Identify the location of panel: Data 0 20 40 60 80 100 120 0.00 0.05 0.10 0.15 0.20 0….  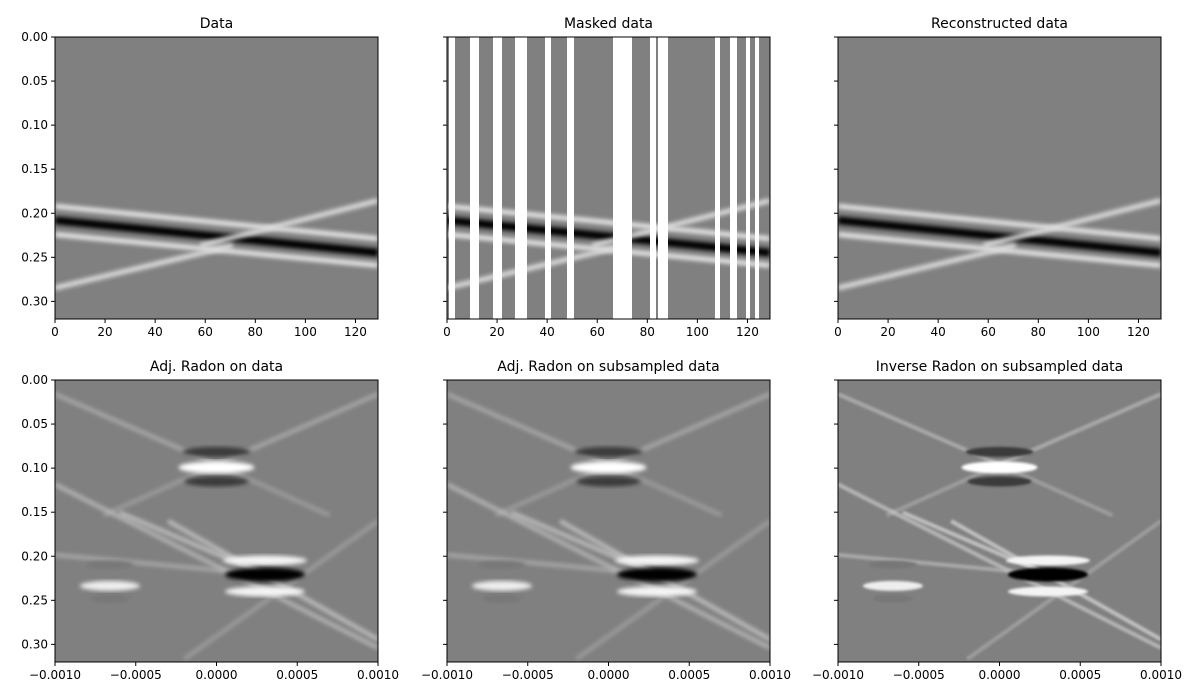
(200, 177).